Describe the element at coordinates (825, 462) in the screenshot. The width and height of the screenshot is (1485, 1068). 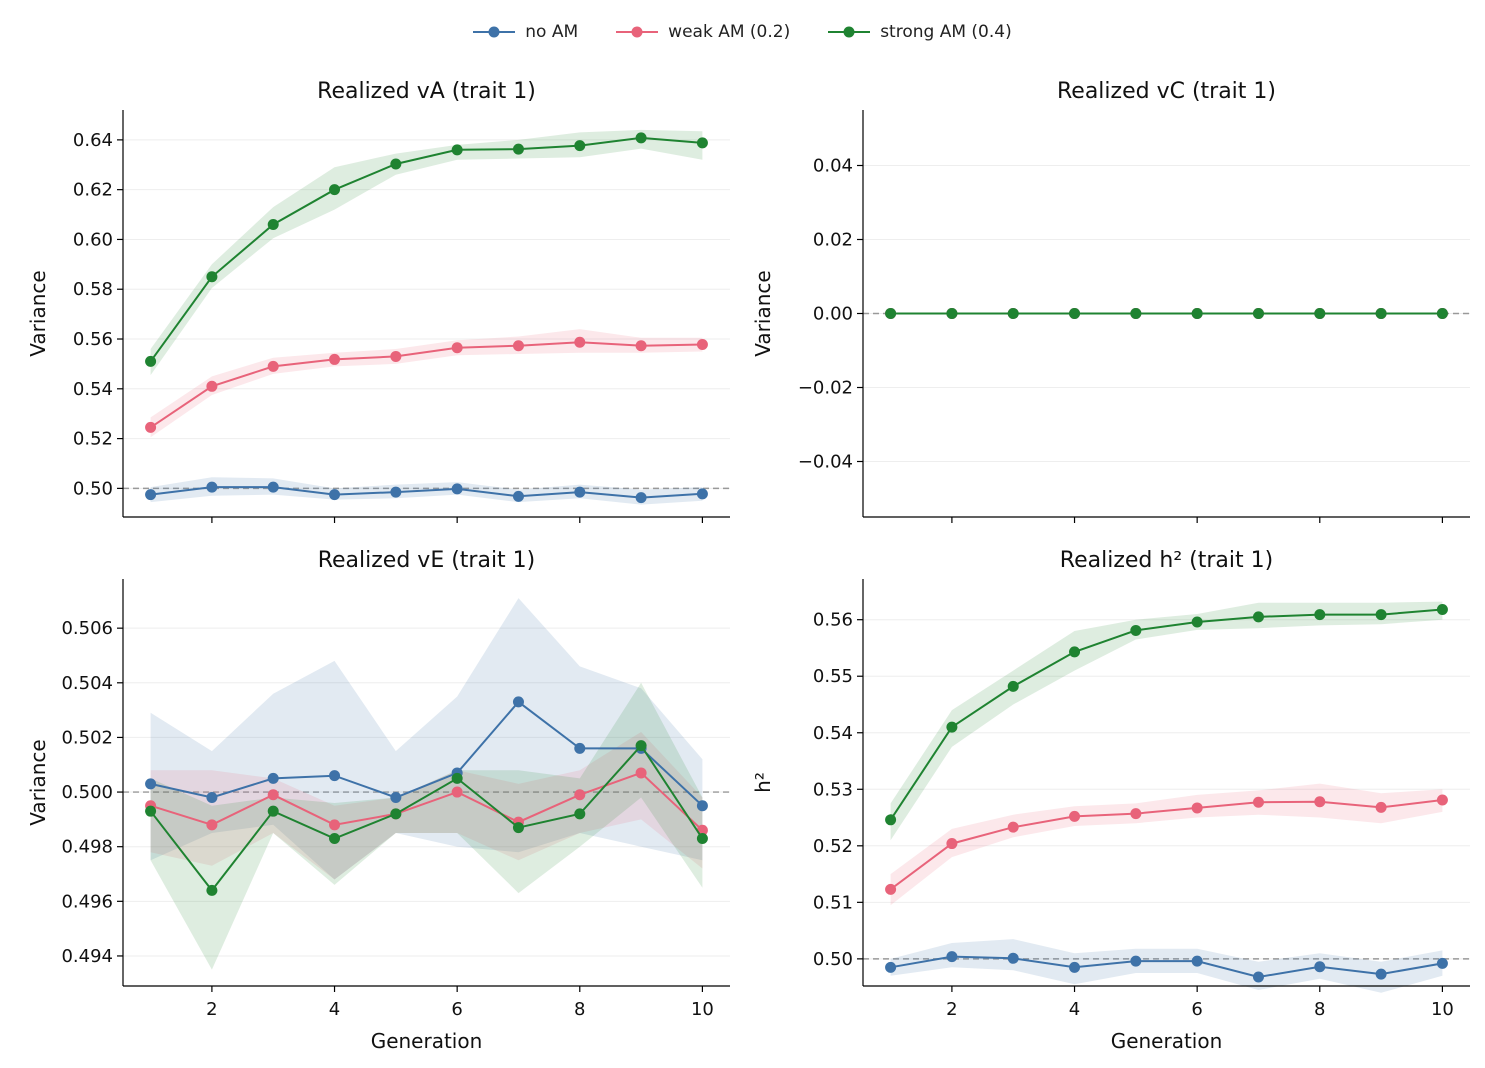
I see `y-tick-label-vc-0: −0.04` at that location.